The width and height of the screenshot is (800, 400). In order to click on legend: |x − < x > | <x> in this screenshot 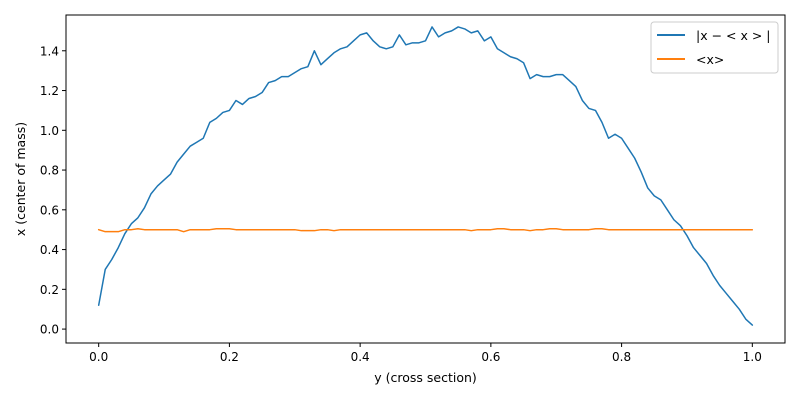, I will do `click(714, 47)`.